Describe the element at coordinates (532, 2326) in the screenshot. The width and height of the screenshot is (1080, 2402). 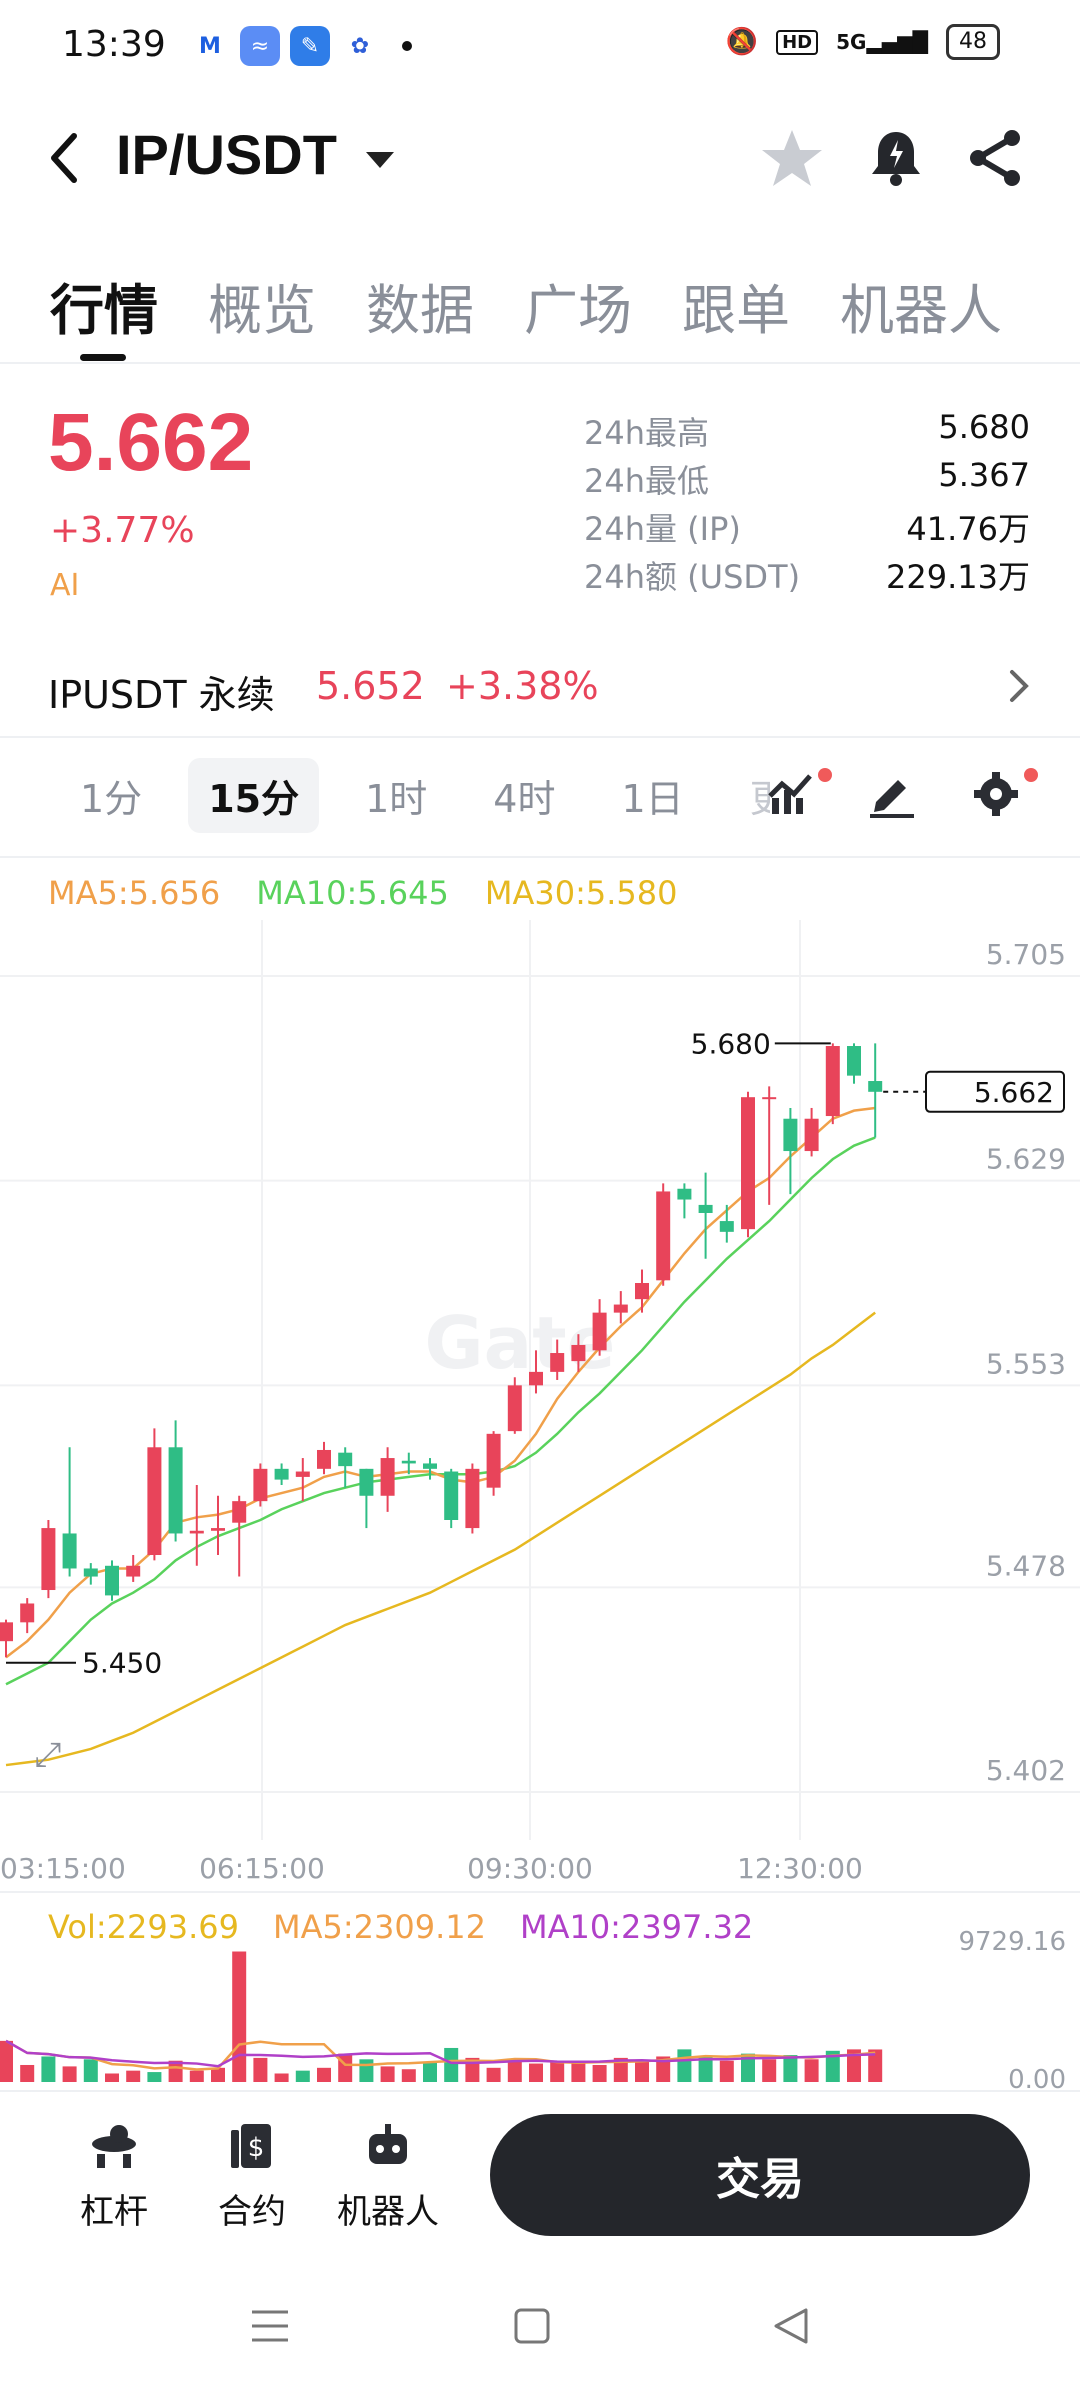
I see `nav-home-icon` at that location.